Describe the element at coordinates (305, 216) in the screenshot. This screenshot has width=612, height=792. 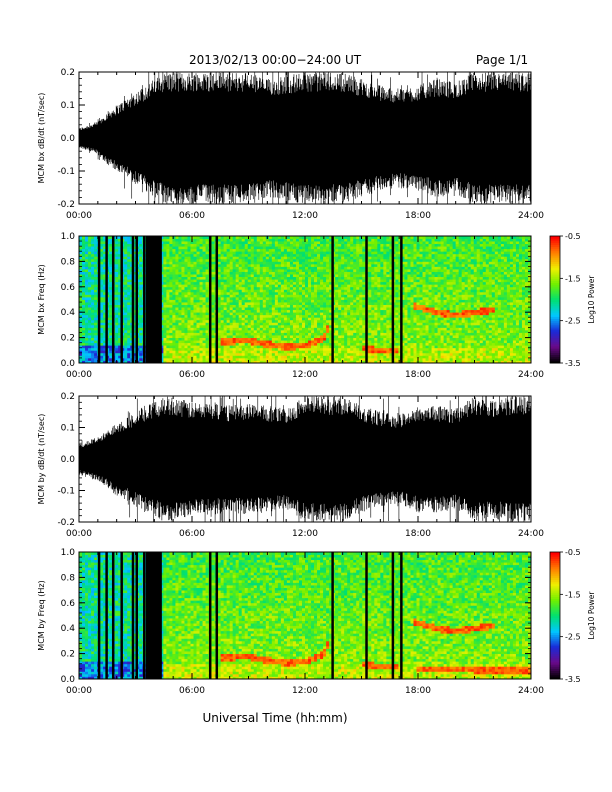
I see `x-tick-label: 12:00` at that location.